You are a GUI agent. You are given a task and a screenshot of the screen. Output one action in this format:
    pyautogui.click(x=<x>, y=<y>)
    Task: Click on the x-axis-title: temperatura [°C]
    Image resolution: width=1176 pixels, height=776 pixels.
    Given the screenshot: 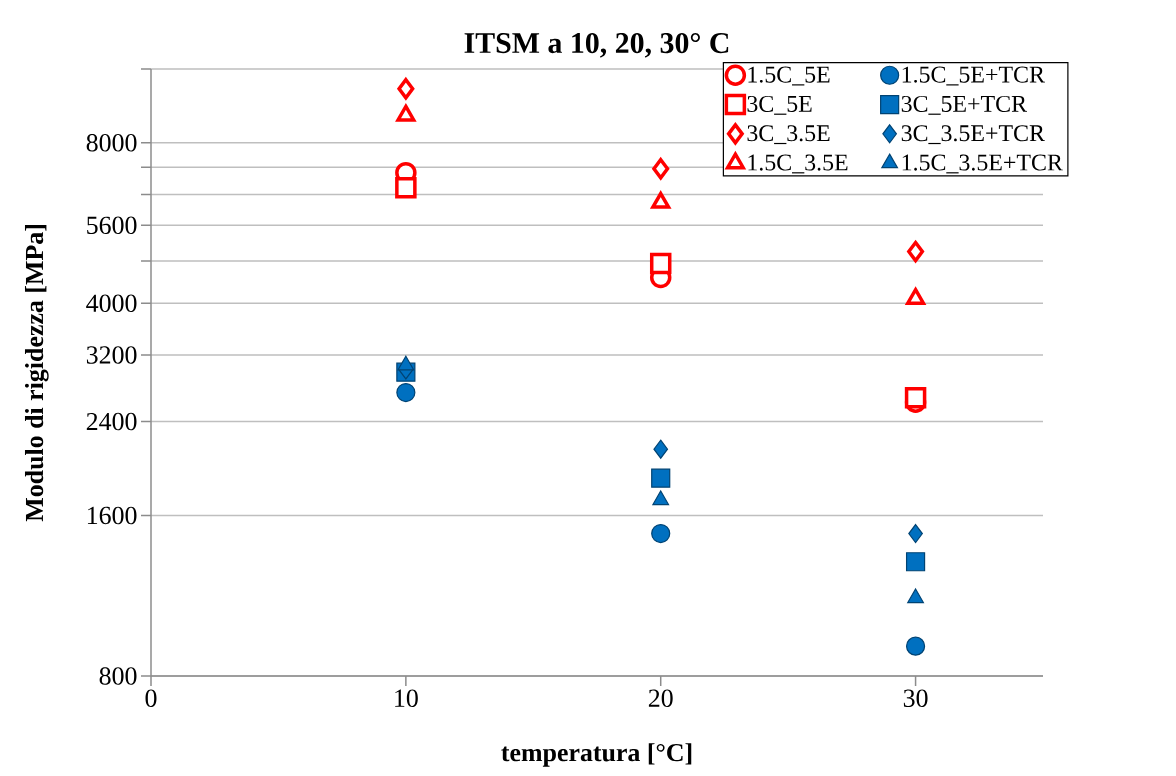 What is the action you would take?
    pyautogui.click(x=596, y=755)
    